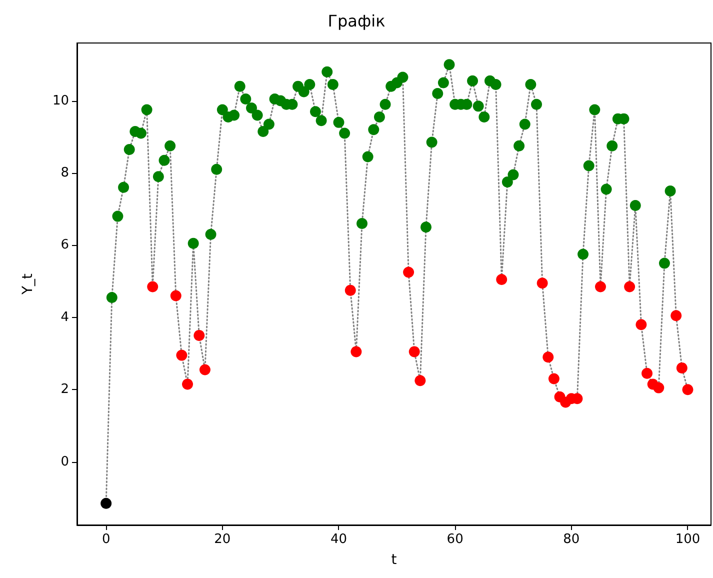 The width and height of the screenshot is (713, 578). I want to click on x-tick-label: 80, so click(571, 539).